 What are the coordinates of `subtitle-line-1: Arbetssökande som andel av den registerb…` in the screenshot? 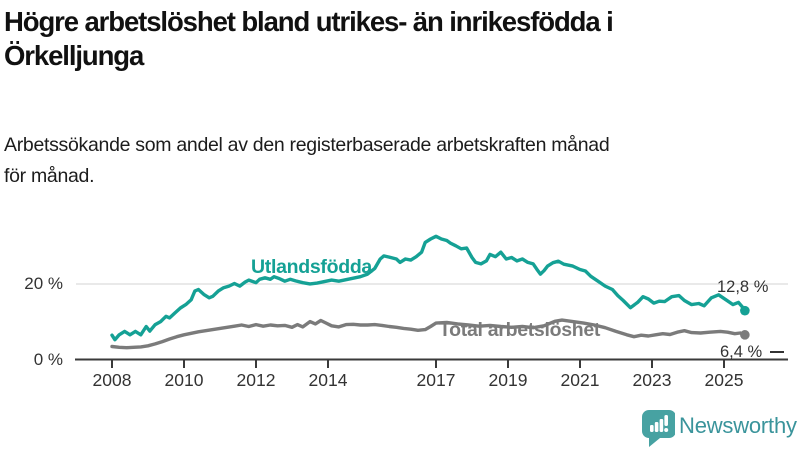 It's located at (307, 145).